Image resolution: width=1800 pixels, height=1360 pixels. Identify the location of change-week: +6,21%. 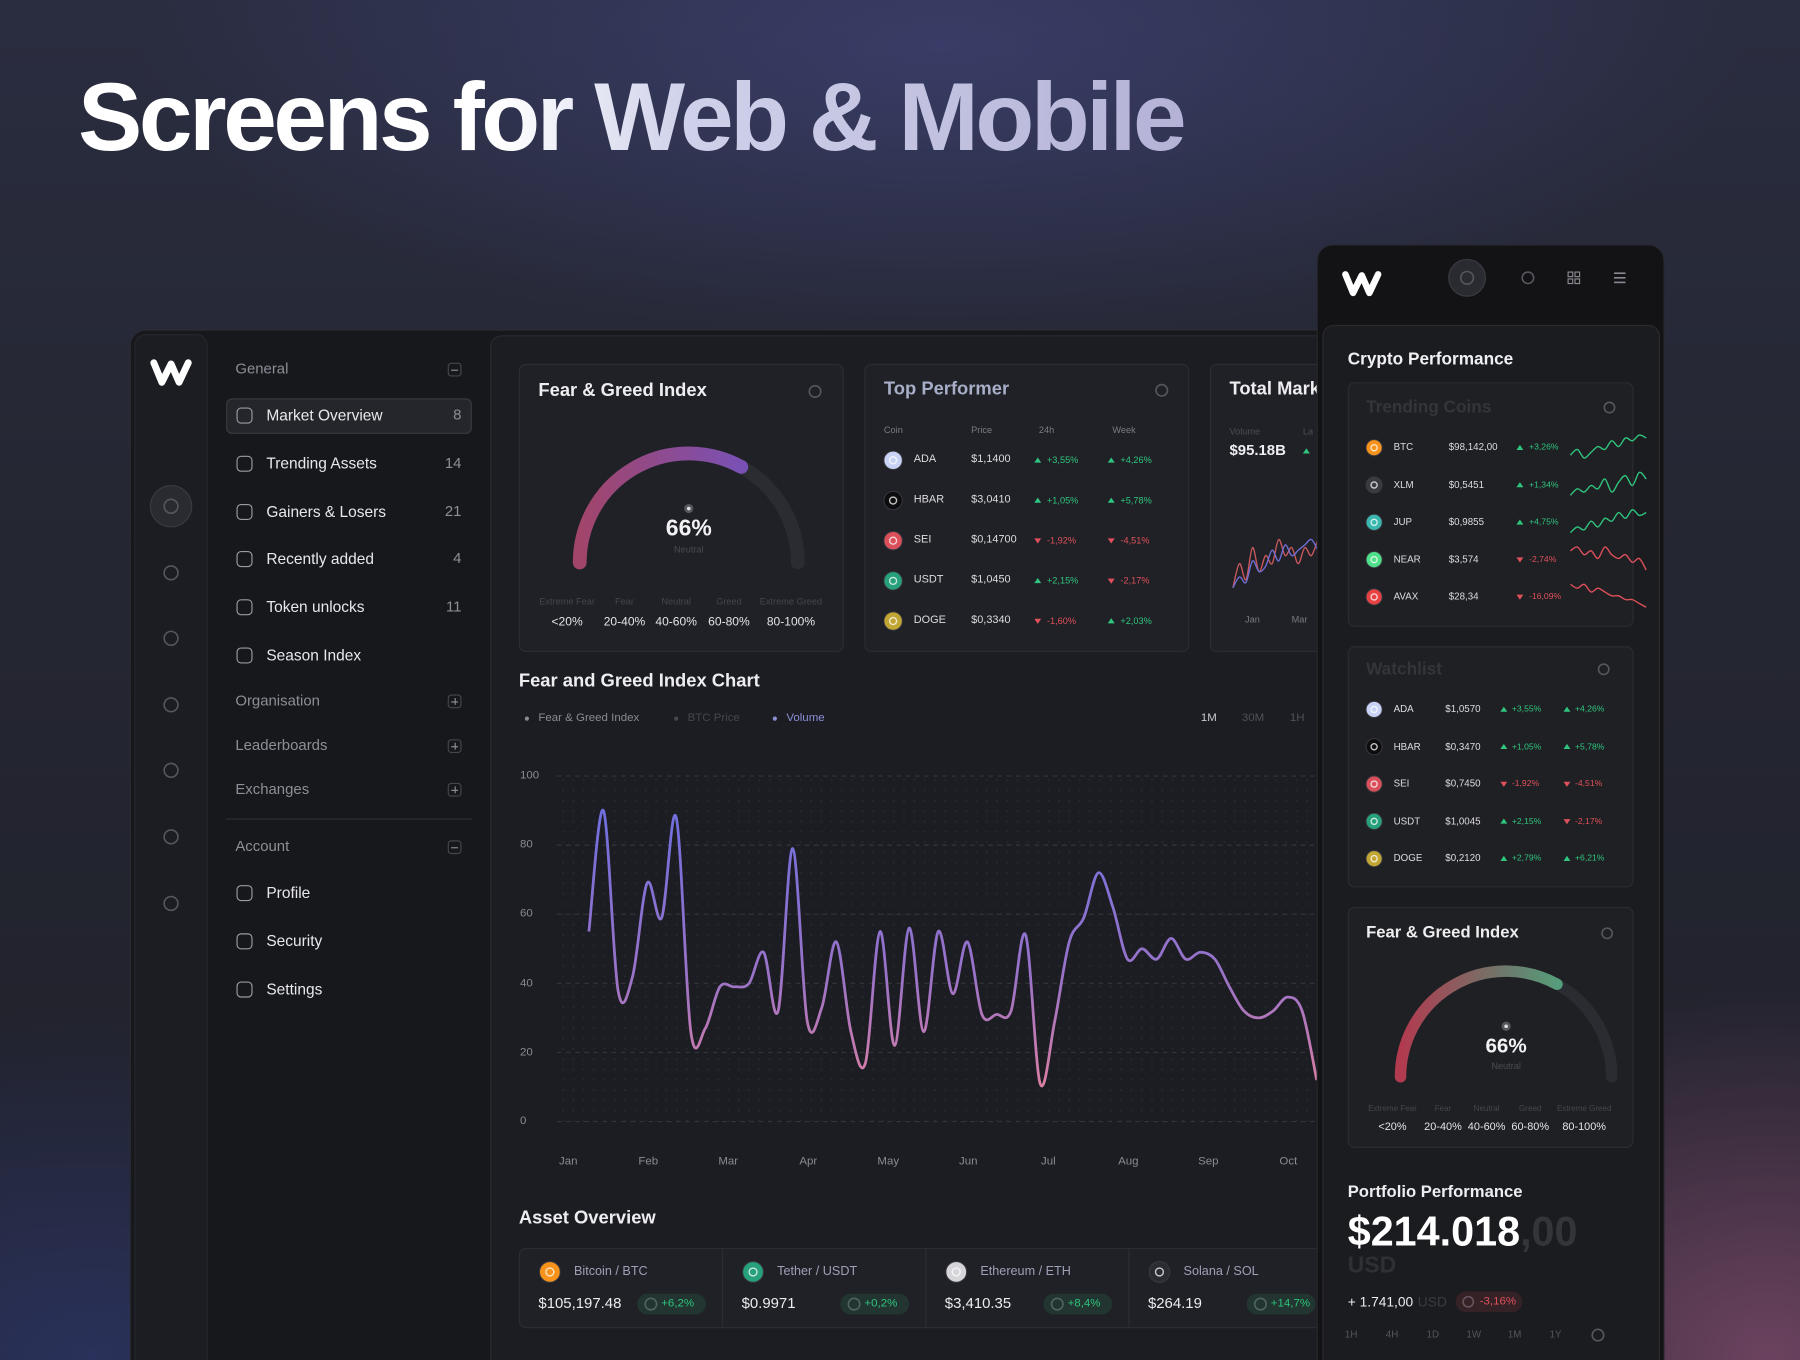
(1590, 857).